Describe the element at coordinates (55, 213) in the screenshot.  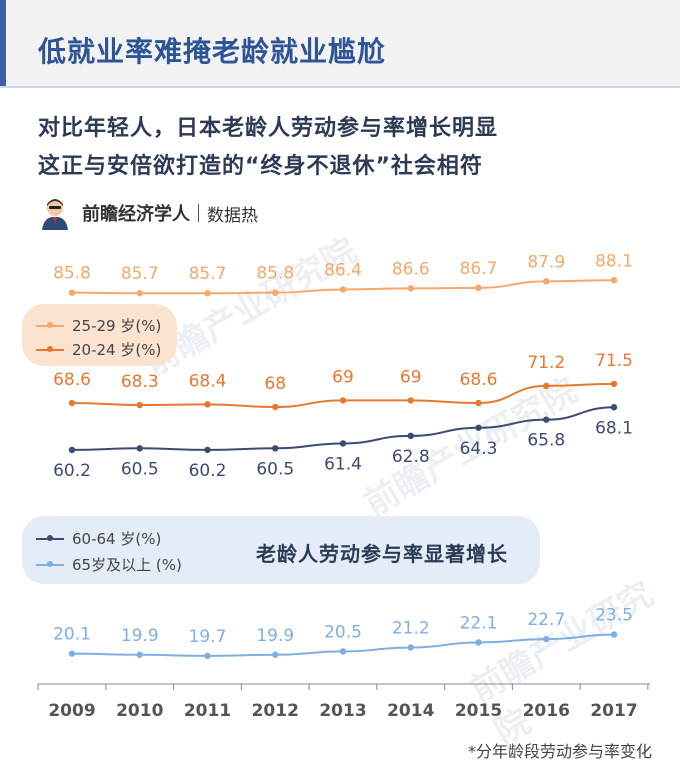
I see `person-avatar-icon` at that location.